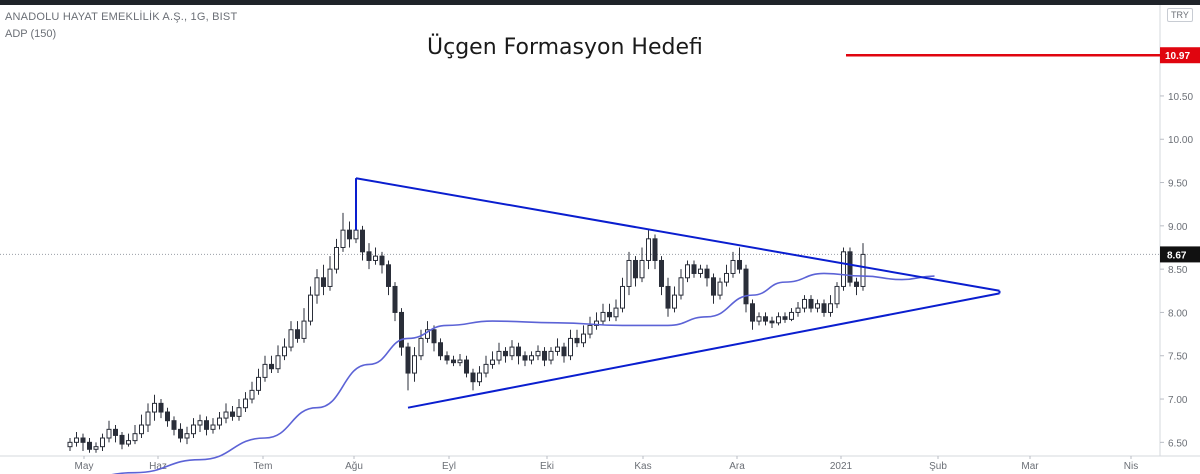 The width and height of the screenshot is (1200, 474). I want to click on x-tick-label: Ağu, so click(354, 466).